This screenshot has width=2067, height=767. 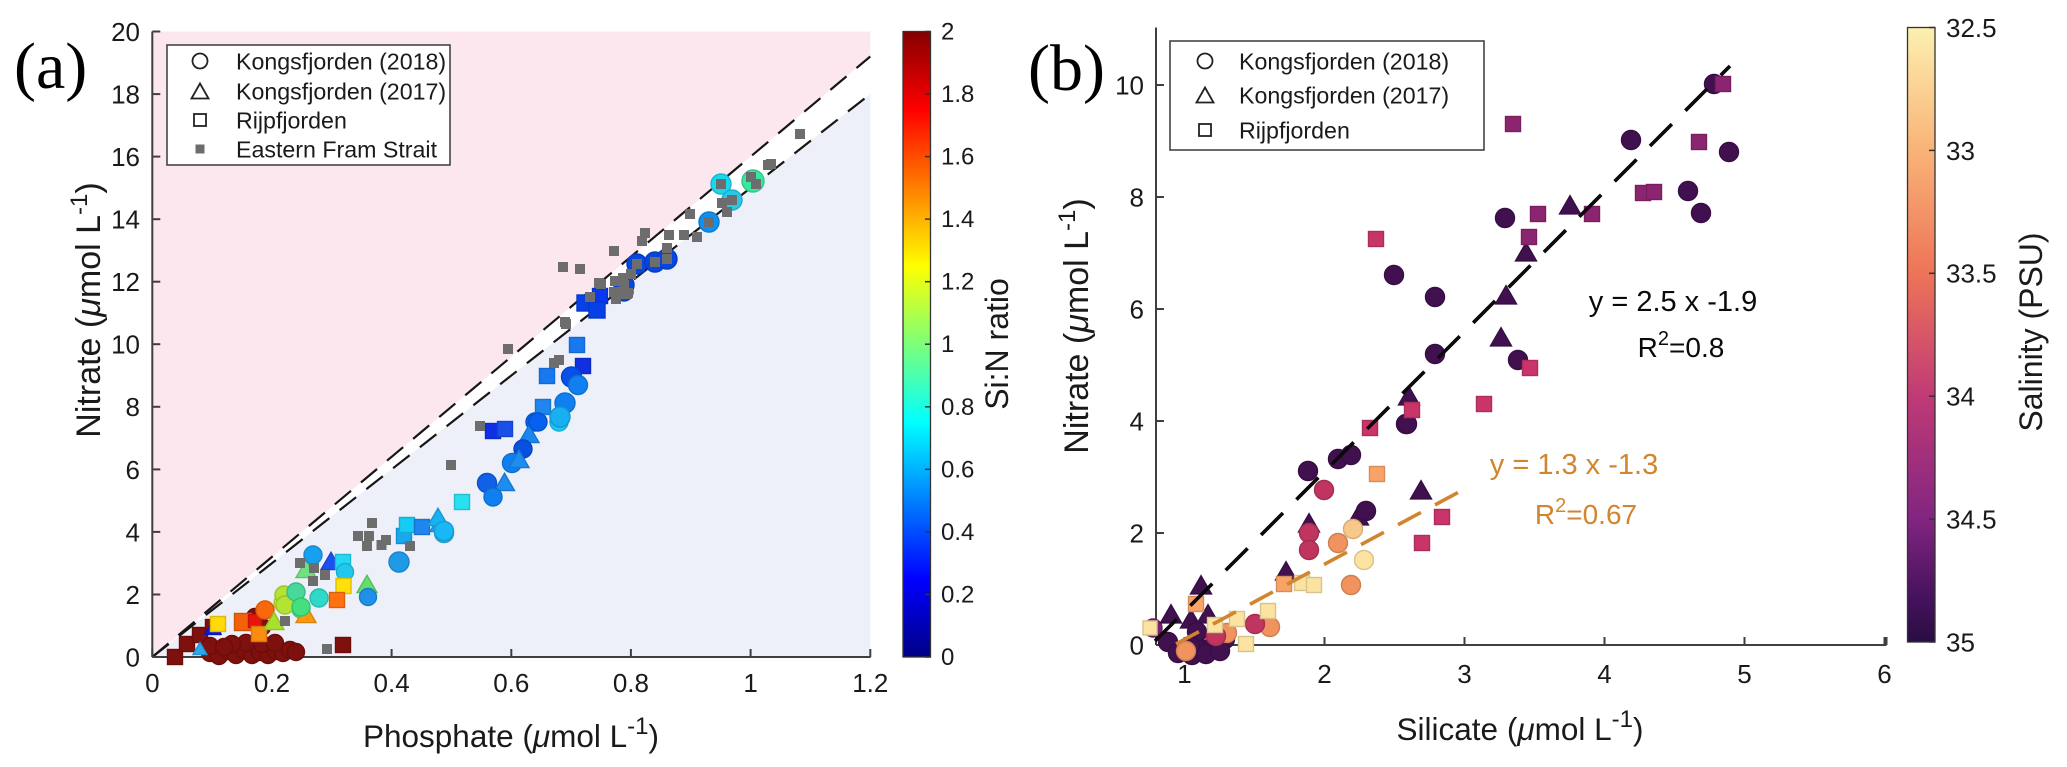 I want to click on svg-text: 16, so click(x=125, y=157).